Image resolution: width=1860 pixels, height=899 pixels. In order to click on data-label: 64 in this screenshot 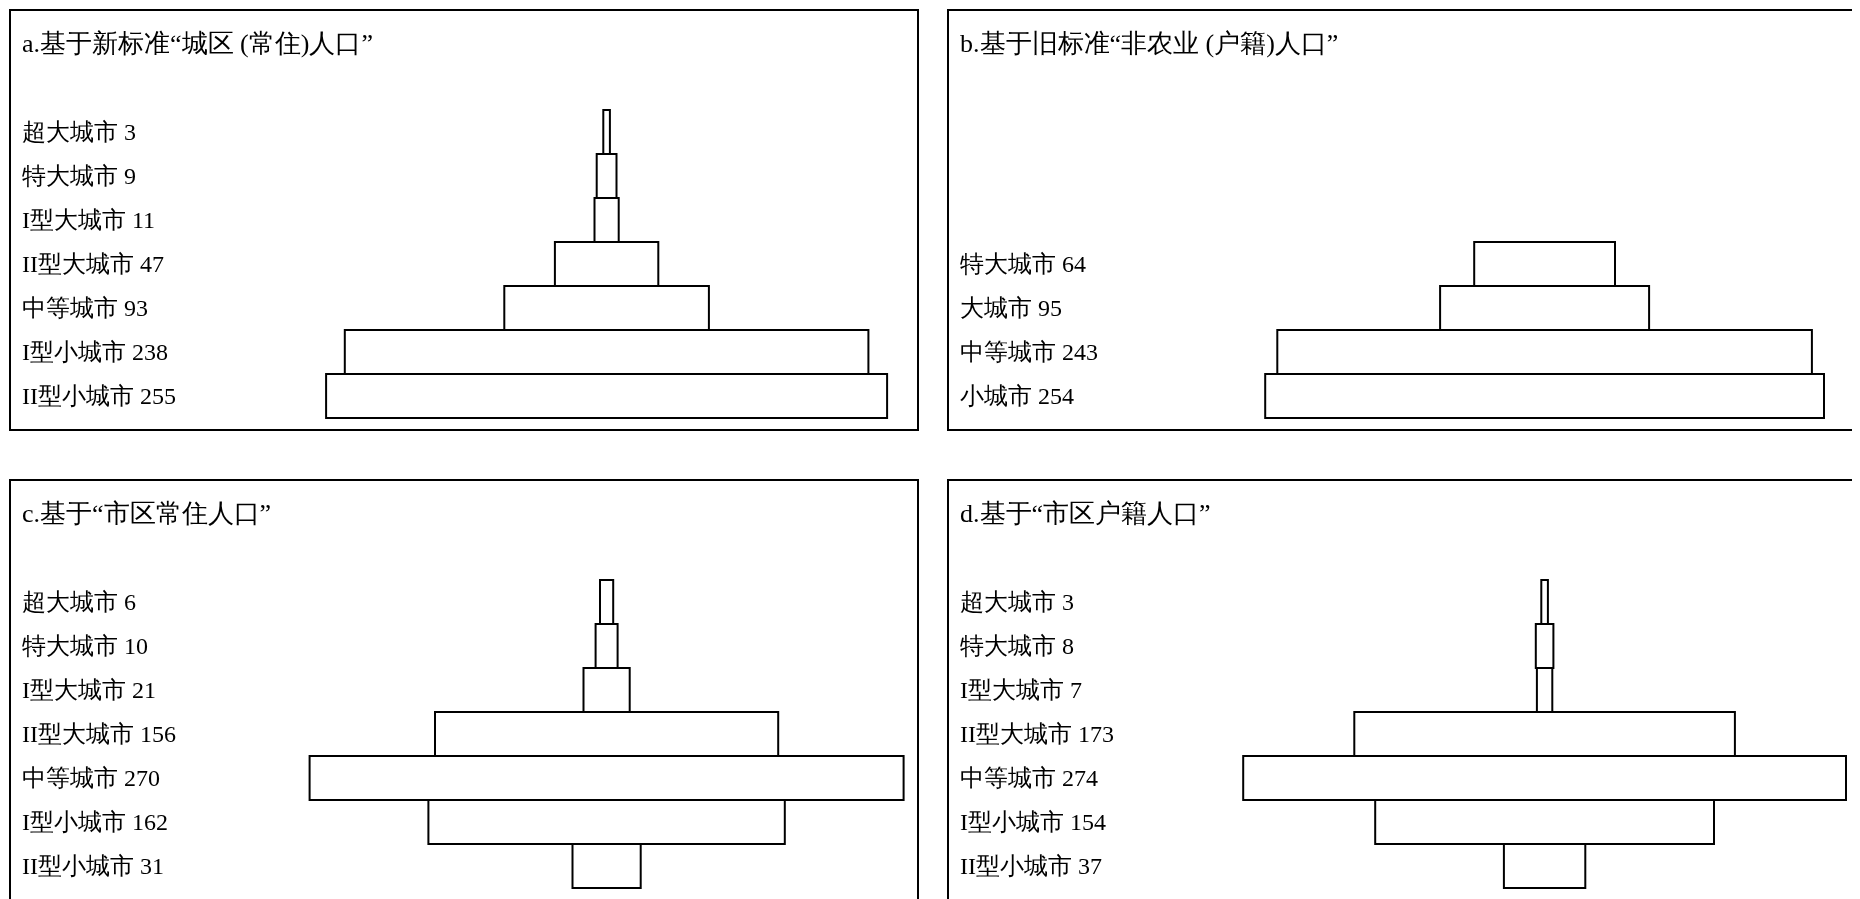, I will do `click(1074, 264)`.